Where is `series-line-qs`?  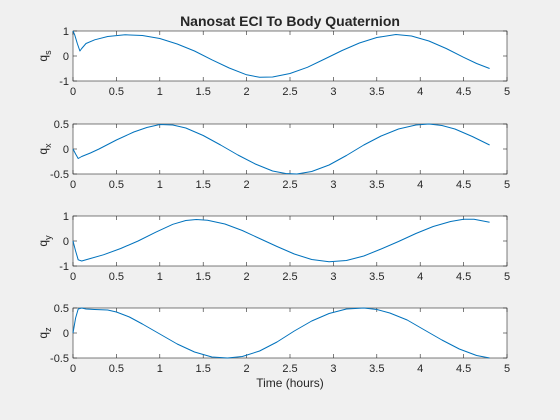
series-line-qs is located at coordinates (281, 54).